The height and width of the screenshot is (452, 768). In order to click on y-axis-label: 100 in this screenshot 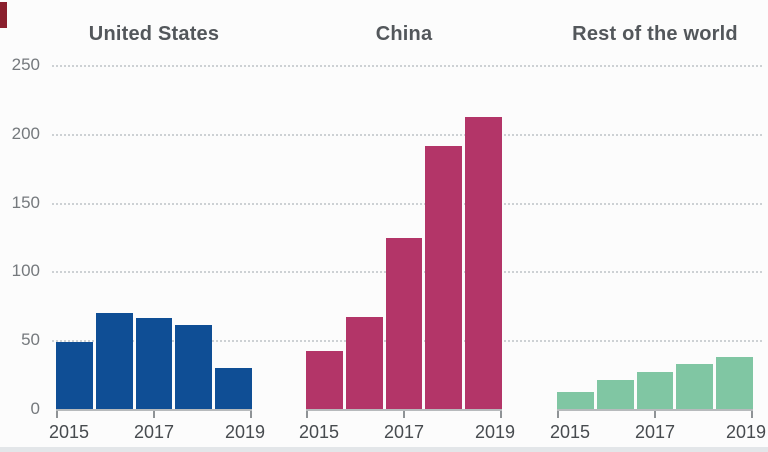, I will do `click(25, 270)`.